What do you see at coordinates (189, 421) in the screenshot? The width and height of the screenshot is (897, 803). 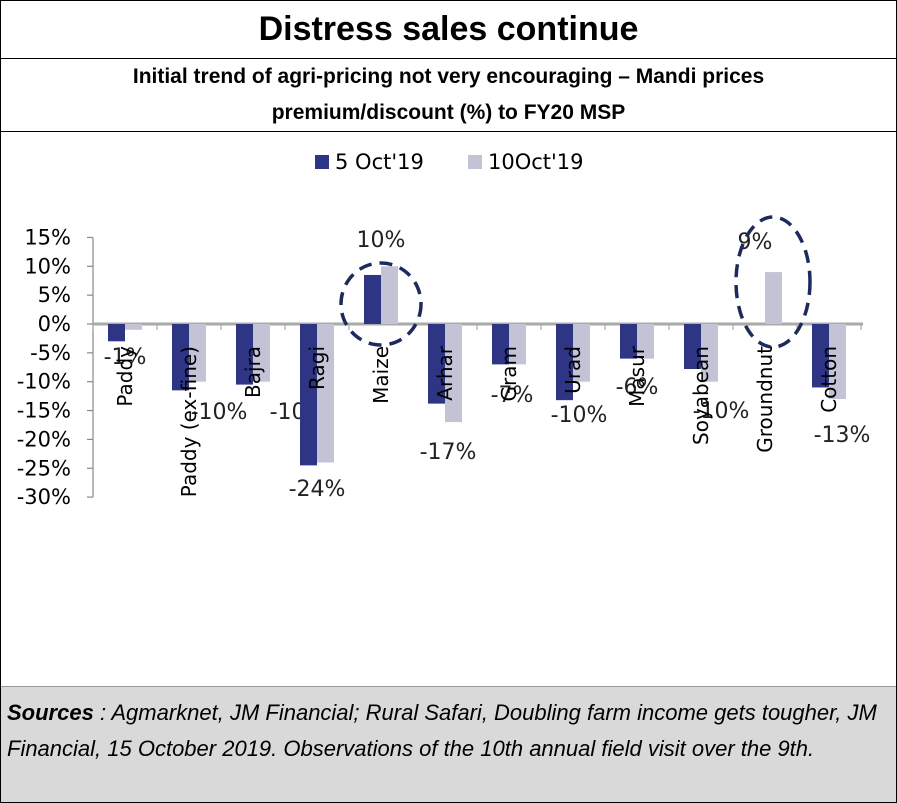 I see `category-label: Paddy (ex-fine)` at bounding box center [189, 421].